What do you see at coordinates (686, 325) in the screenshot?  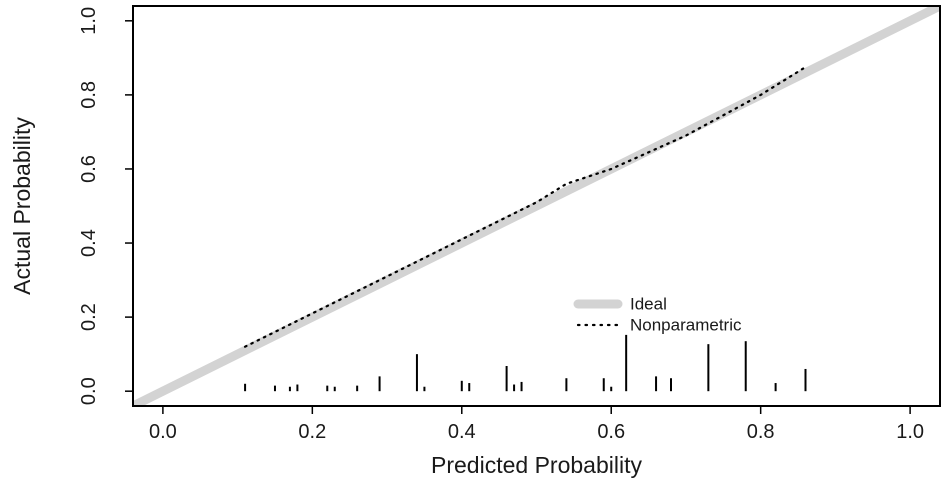 I see `legend-label-nonparametric: Nonparametric` at bounding box center [686, 325].